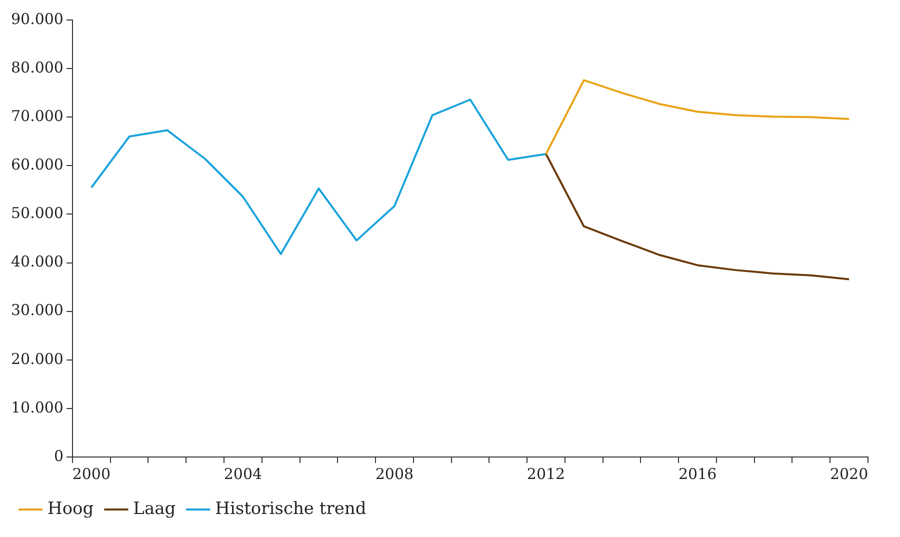  Describe the element at coordinates (37, 310) in the screenshot. I see `y-tick-label: 30.000` at that location.